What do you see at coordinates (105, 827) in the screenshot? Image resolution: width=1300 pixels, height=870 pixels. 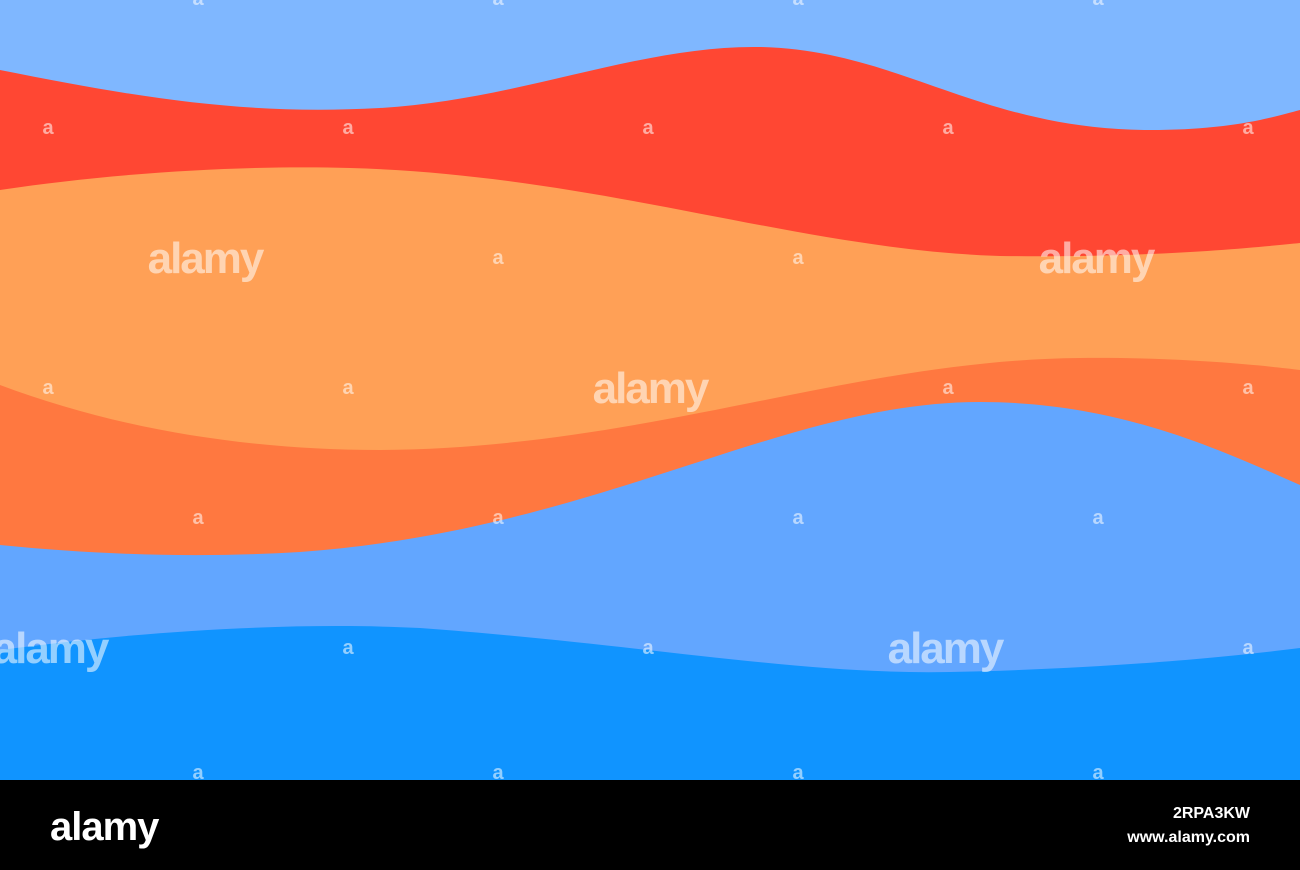 I see `footer-logo: alamy` at bounding box center [105, 827].